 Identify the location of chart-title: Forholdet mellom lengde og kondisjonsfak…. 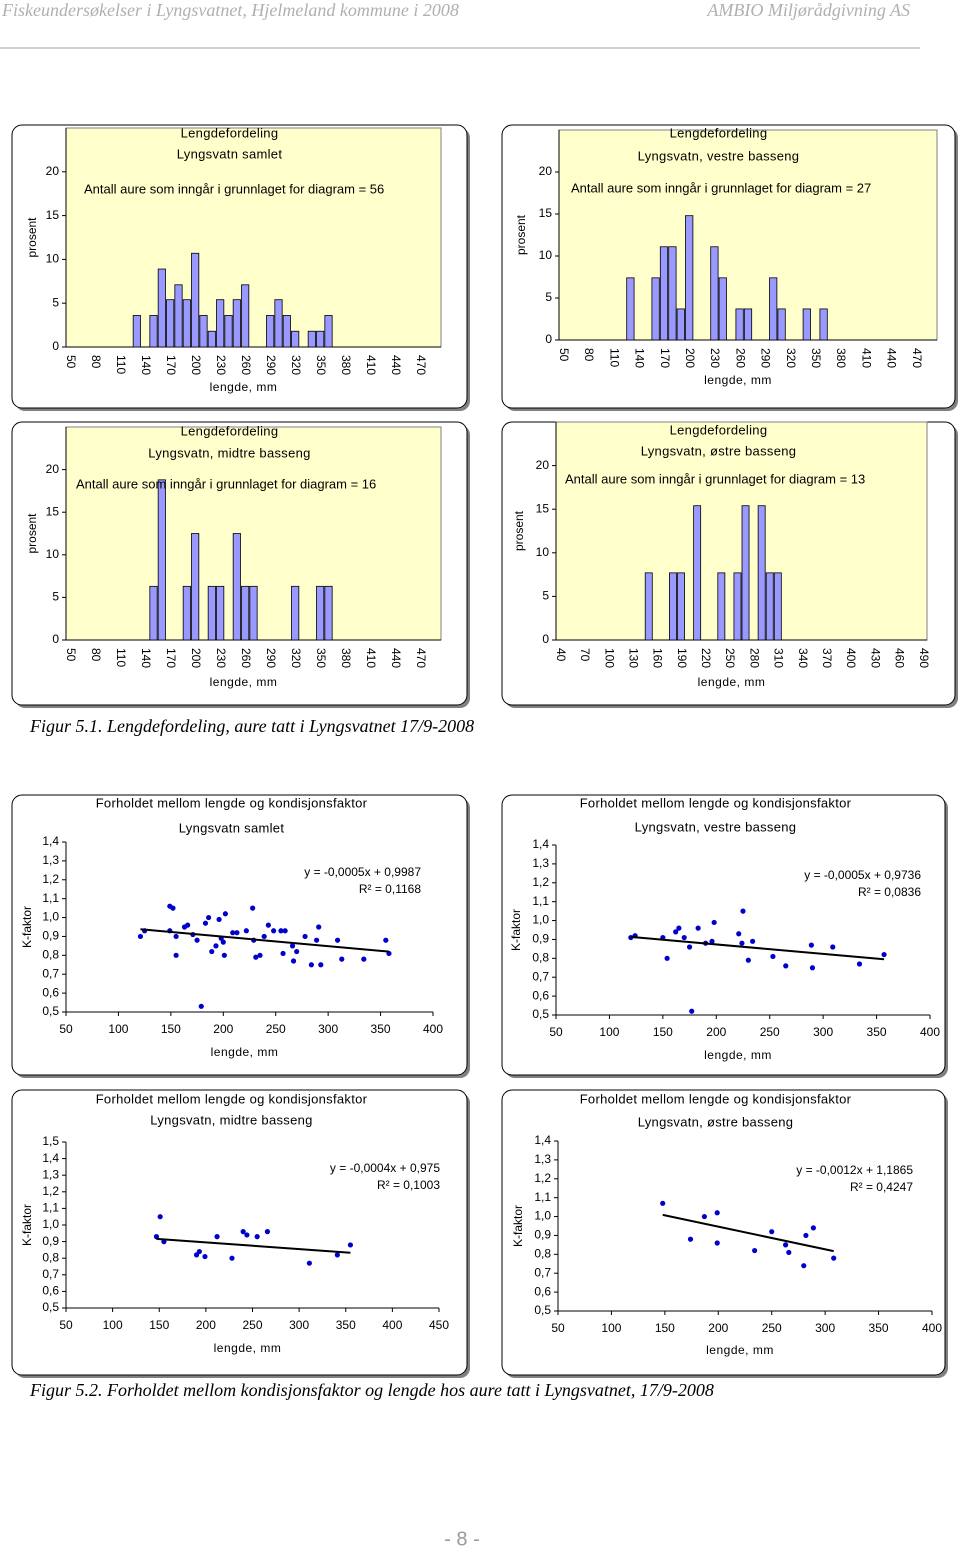
(716, 1098).